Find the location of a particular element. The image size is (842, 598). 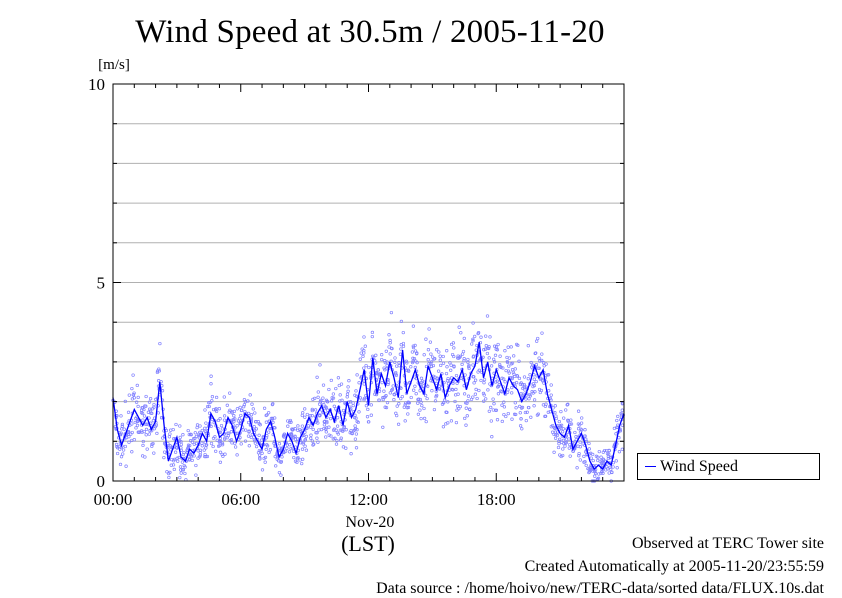

x-tick-label: 12:00 is located at coordinates (368, 499).